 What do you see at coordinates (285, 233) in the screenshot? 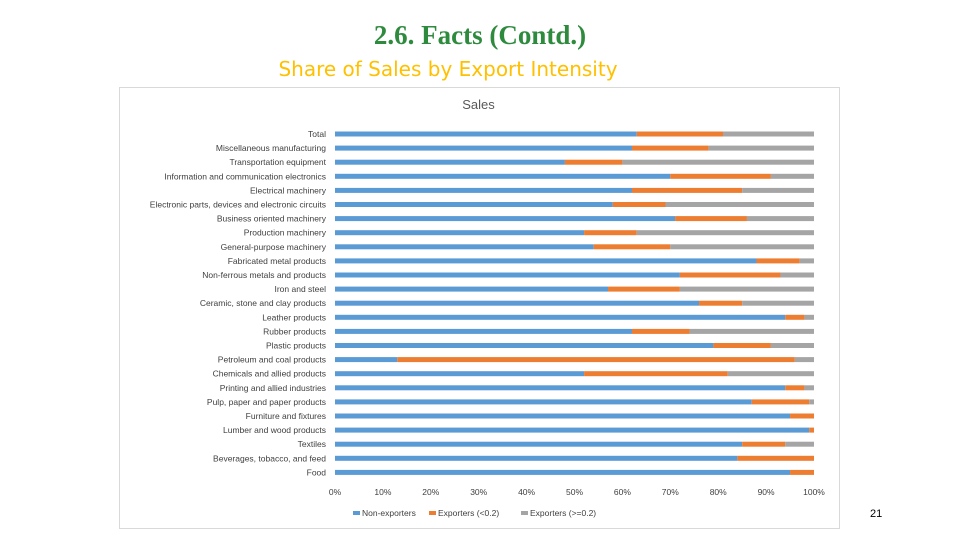
I see `category-label: Production machinery` at bounding box center [285, 233].